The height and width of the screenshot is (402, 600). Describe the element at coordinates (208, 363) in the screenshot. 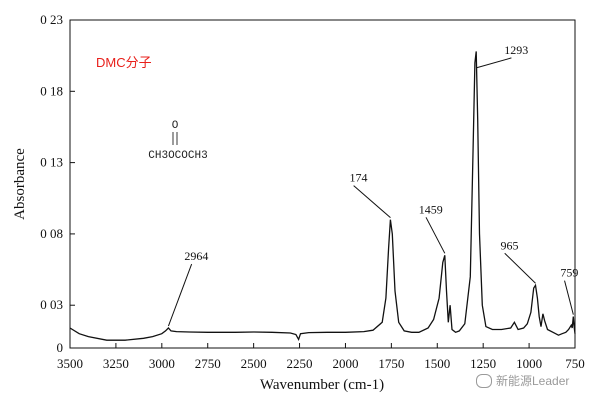

I see `x-tick-label: 2750` at that location.